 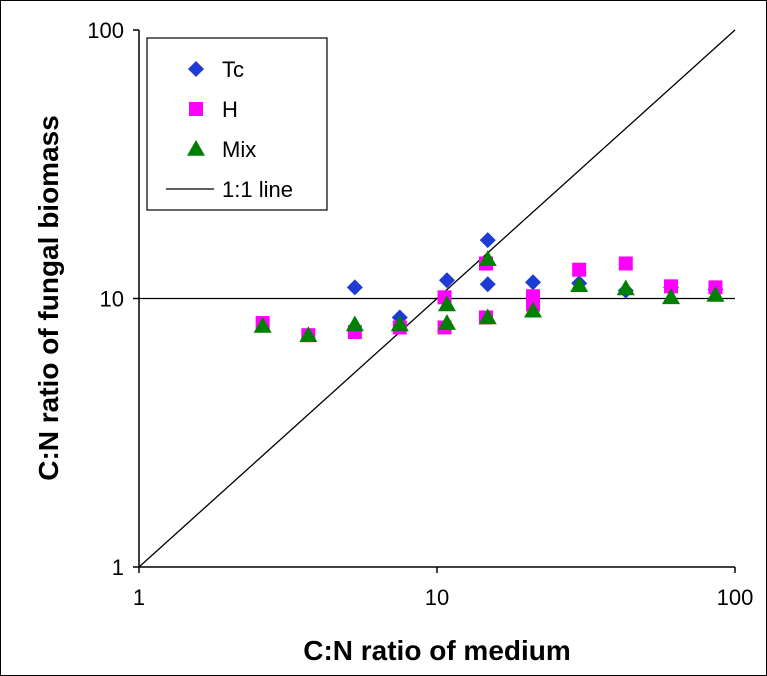 I want to click on legend-box, so click(x=237, y=124).